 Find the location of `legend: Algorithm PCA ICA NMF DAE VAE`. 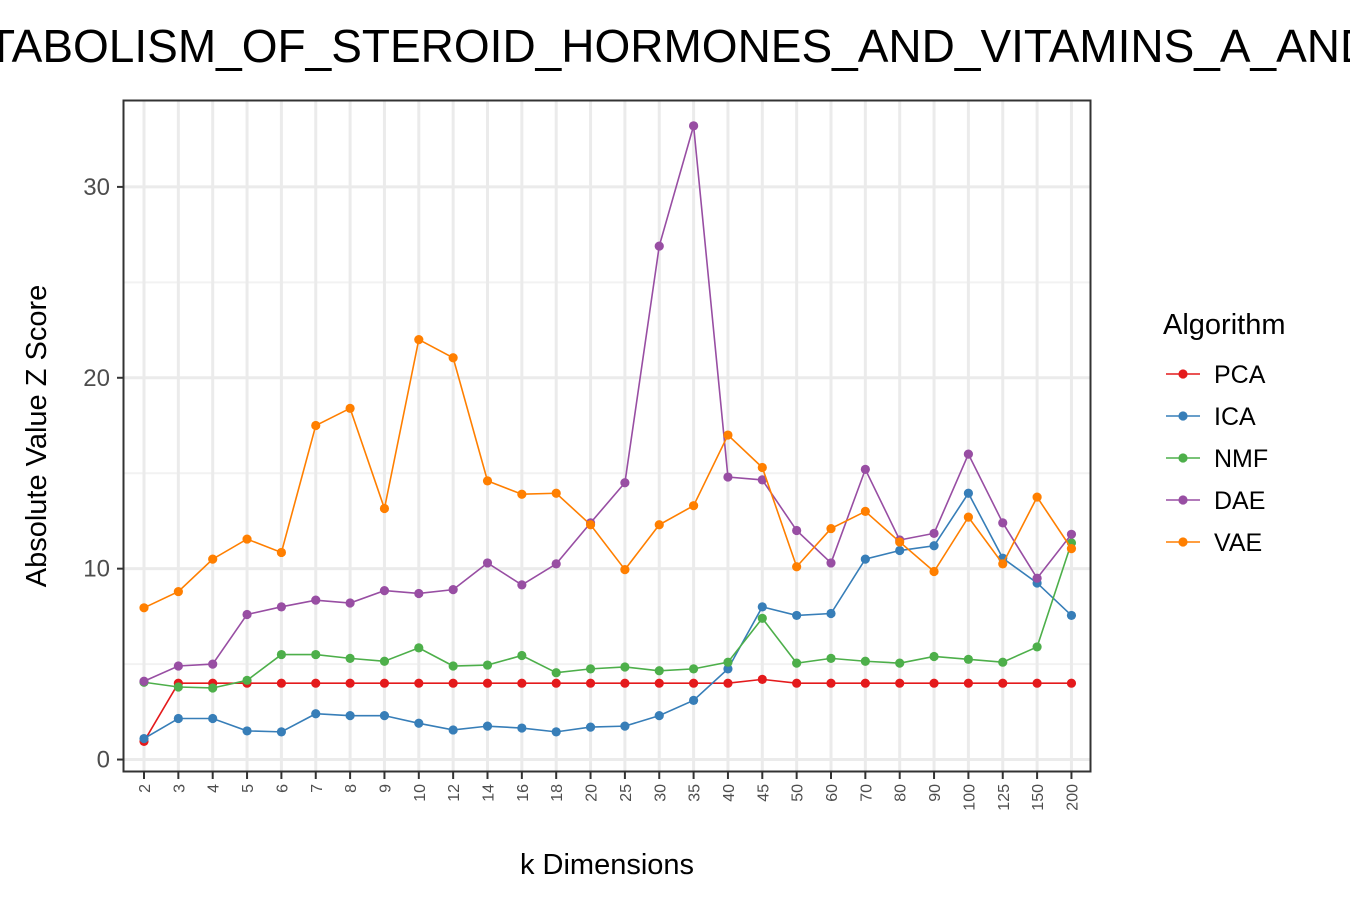

legend: Algorithm PCA ICA NMF DAE VAE is located at coordinates (1224, 433).